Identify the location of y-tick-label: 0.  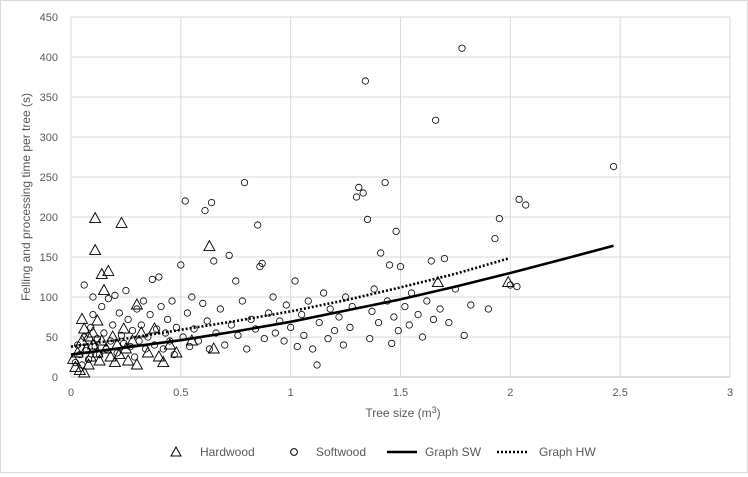
(55, 378).